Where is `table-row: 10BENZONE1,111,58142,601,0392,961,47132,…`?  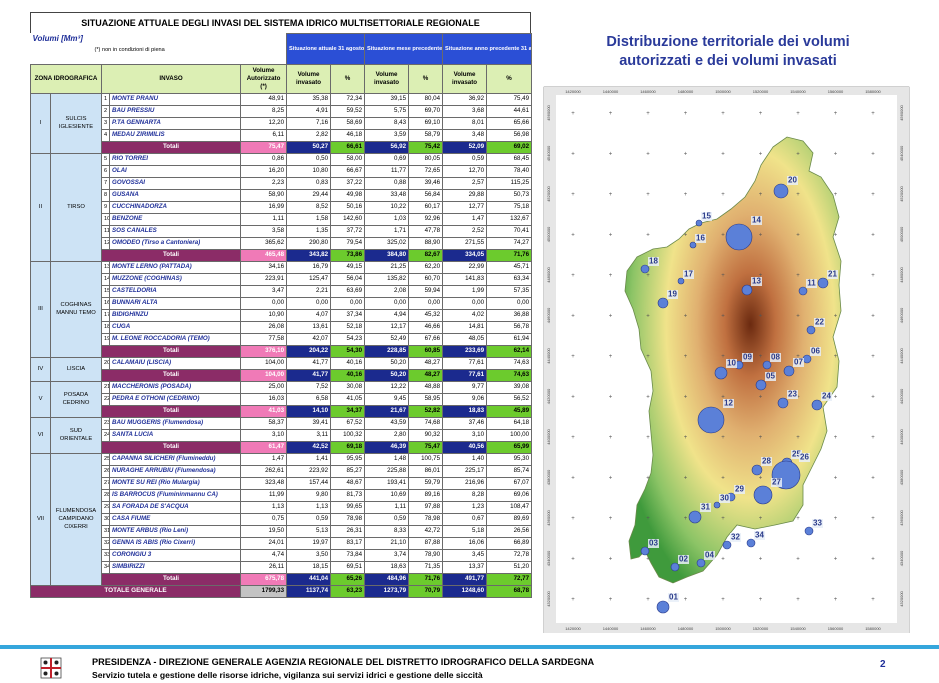 table-row: 10BENZONE1,111,58142,601,0392,961,47132,… is located at coordinates (282, 219).